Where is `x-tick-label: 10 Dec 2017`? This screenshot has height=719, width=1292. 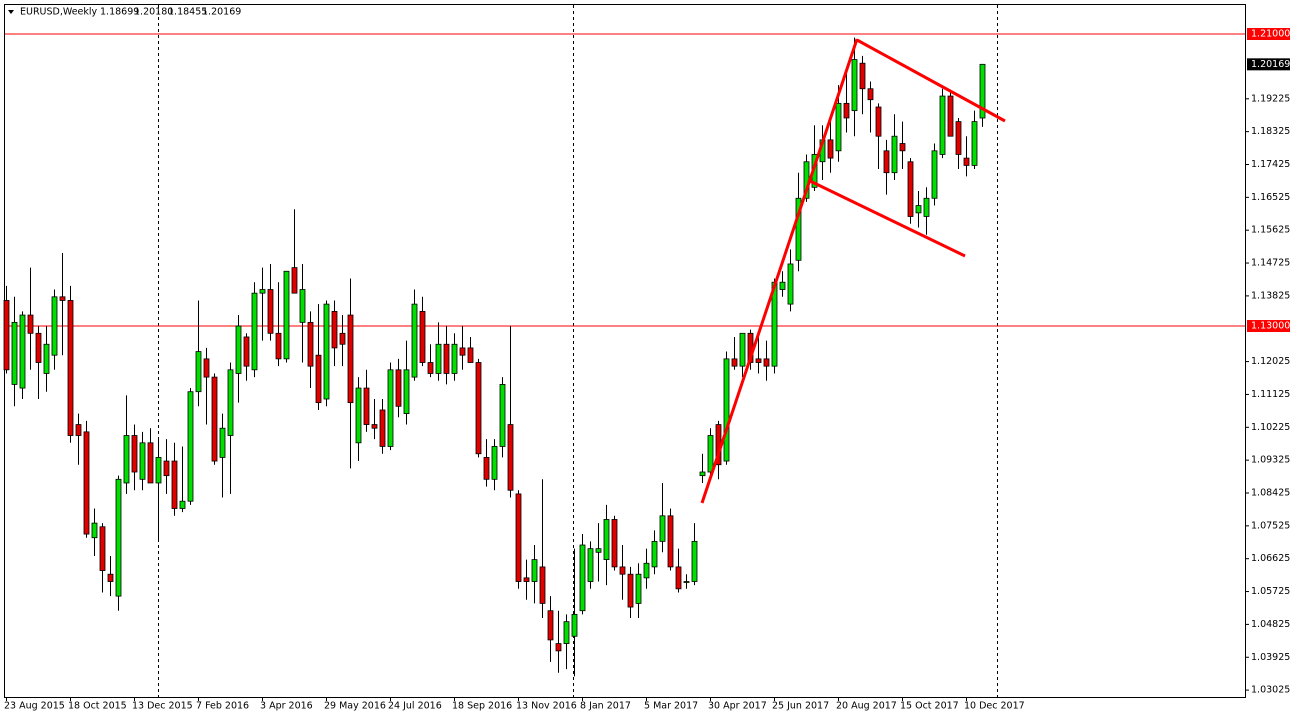
x-tick-label: 10 Dec 2017 is located at coordinates (994, 706).